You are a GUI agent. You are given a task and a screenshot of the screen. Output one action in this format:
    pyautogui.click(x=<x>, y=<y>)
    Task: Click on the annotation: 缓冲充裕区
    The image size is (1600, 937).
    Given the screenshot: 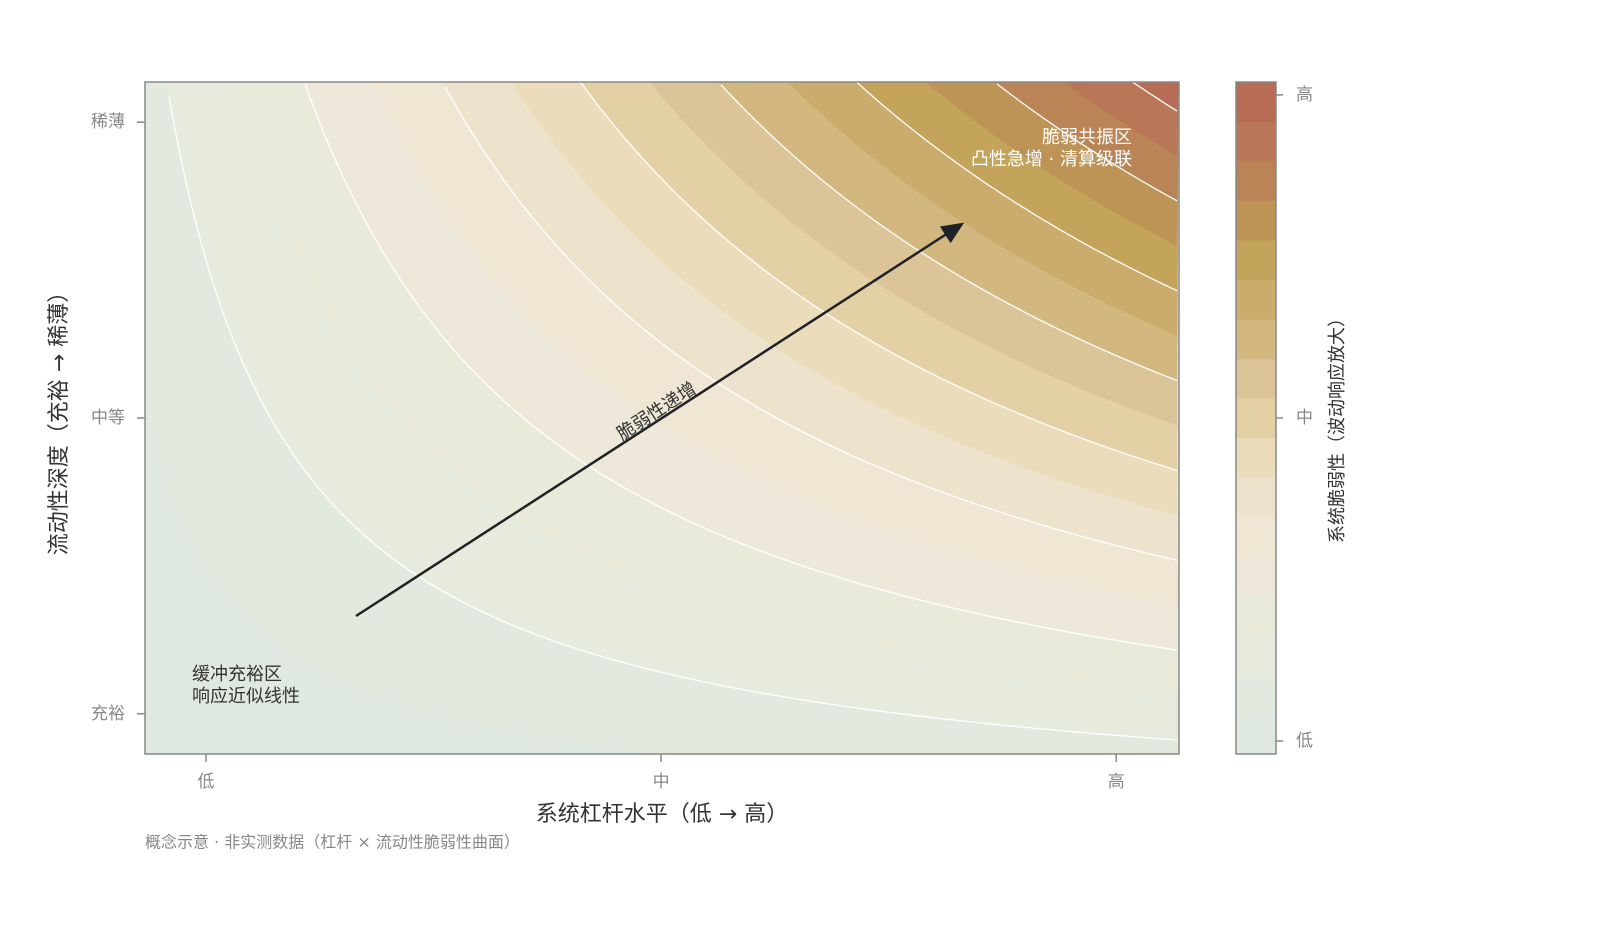 What is the action you would take?
    pyautogui.click(x=237, y=674)
    